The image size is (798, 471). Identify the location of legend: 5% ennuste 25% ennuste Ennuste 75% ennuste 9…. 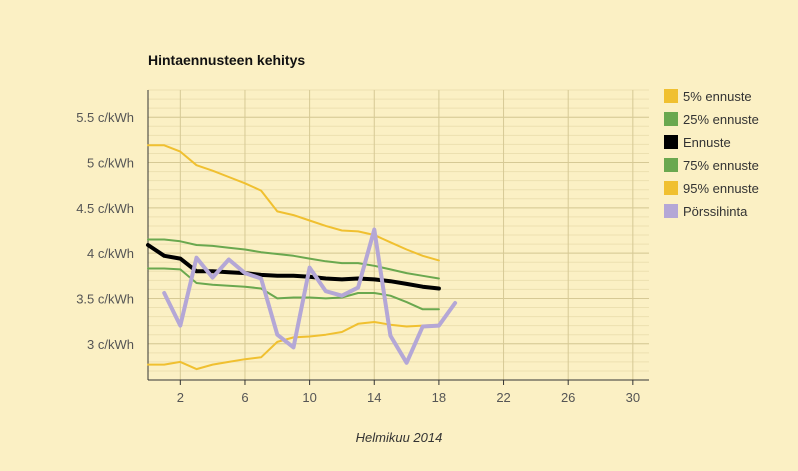
(711, 154).